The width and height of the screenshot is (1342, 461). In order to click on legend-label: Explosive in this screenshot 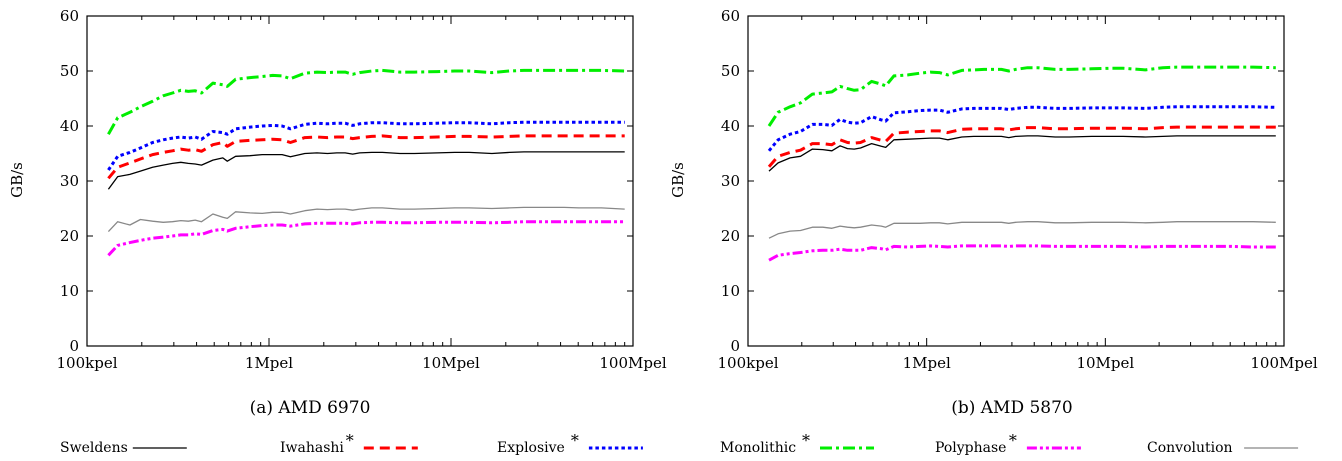, I will do `click(531, 448)`.